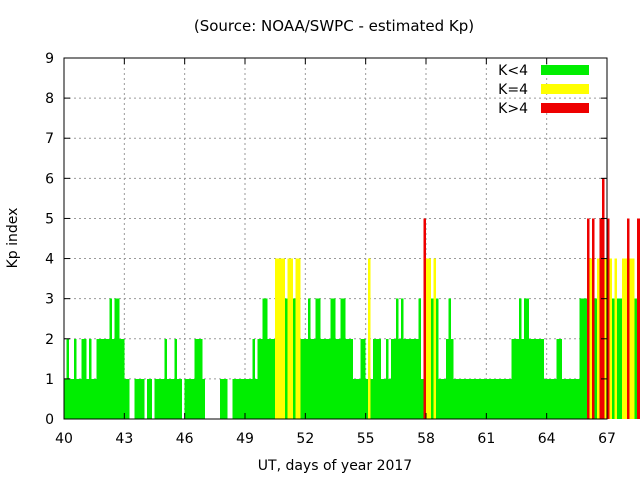  I want to click on chart-title: (Source: NOAA/SWPC - estimated Kp), so click(334, 26).